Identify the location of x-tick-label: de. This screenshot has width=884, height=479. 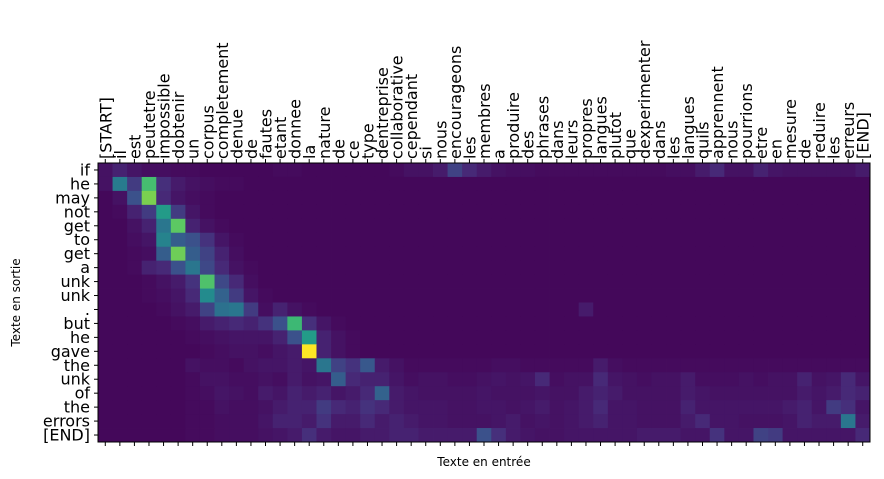
(251, 149).